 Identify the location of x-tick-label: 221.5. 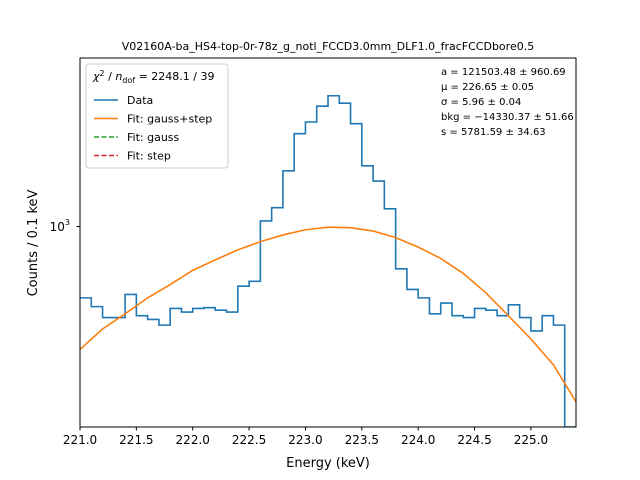
(136, 440).